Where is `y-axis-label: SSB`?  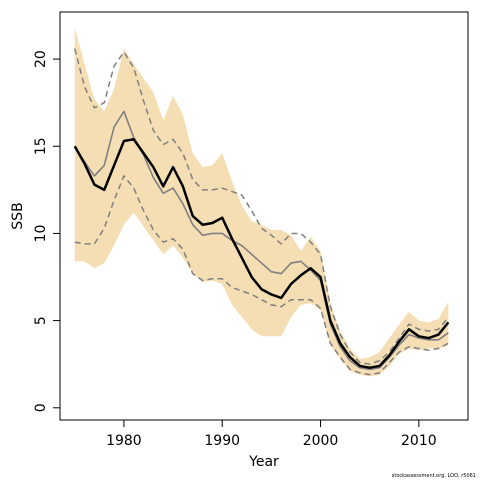 y-axis-label: SSB is located at coordinates (18, 215).